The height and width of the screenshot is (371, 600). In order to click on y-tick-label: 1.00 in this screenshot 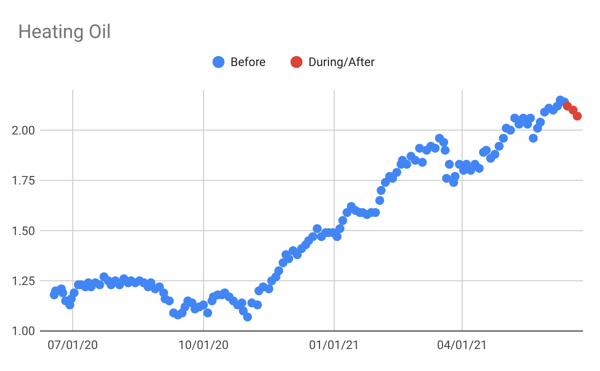, I will do `click(24, 331)`.